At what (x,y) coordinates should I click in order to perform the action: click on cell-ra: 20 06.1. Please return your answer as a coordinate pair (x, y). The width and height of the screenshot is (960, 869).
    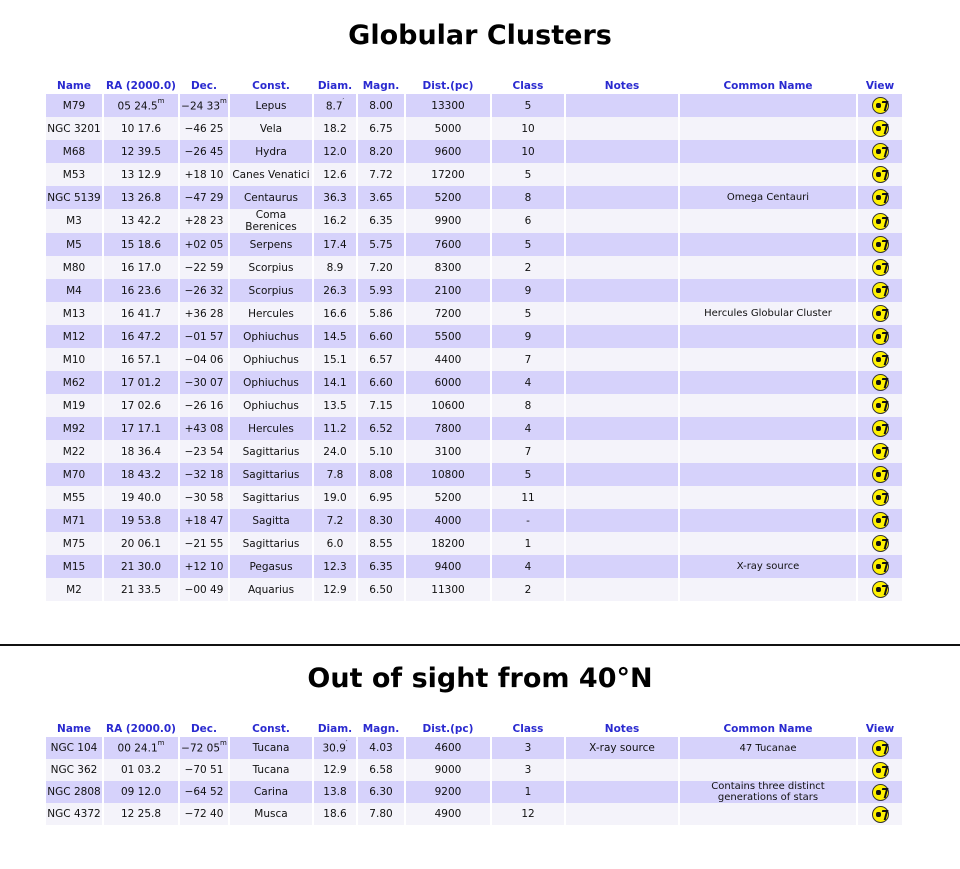
    Looking at the image, I should click on (141, 543).